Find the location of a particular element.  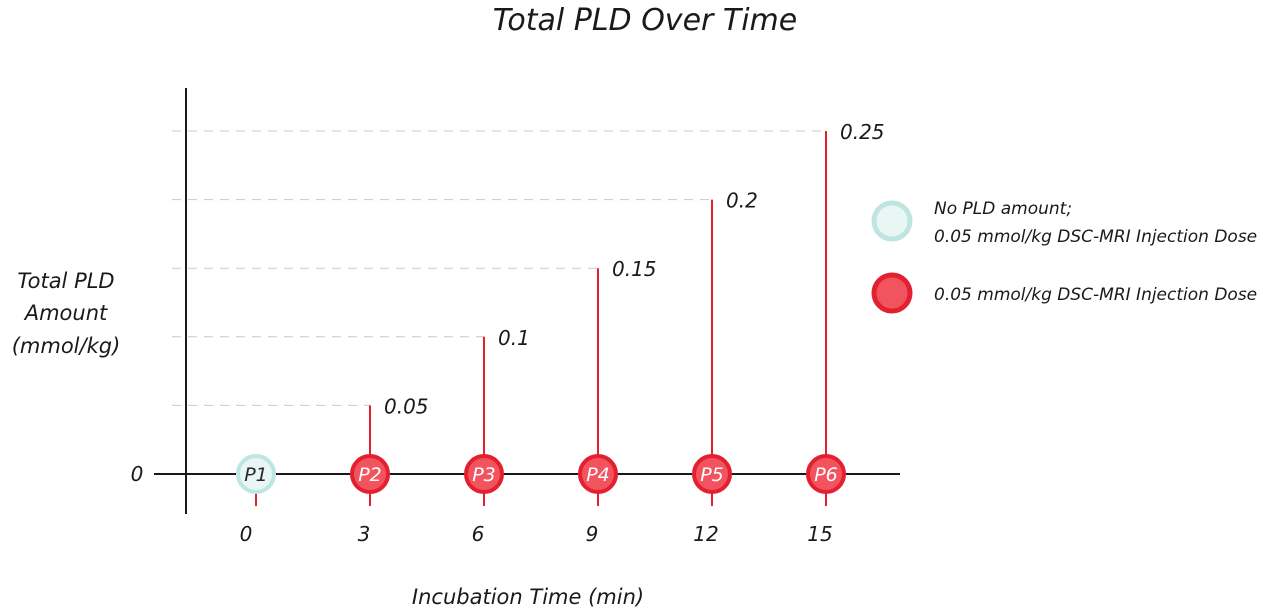

marker-label-p4: P4 is located at coordinates (598, 475).